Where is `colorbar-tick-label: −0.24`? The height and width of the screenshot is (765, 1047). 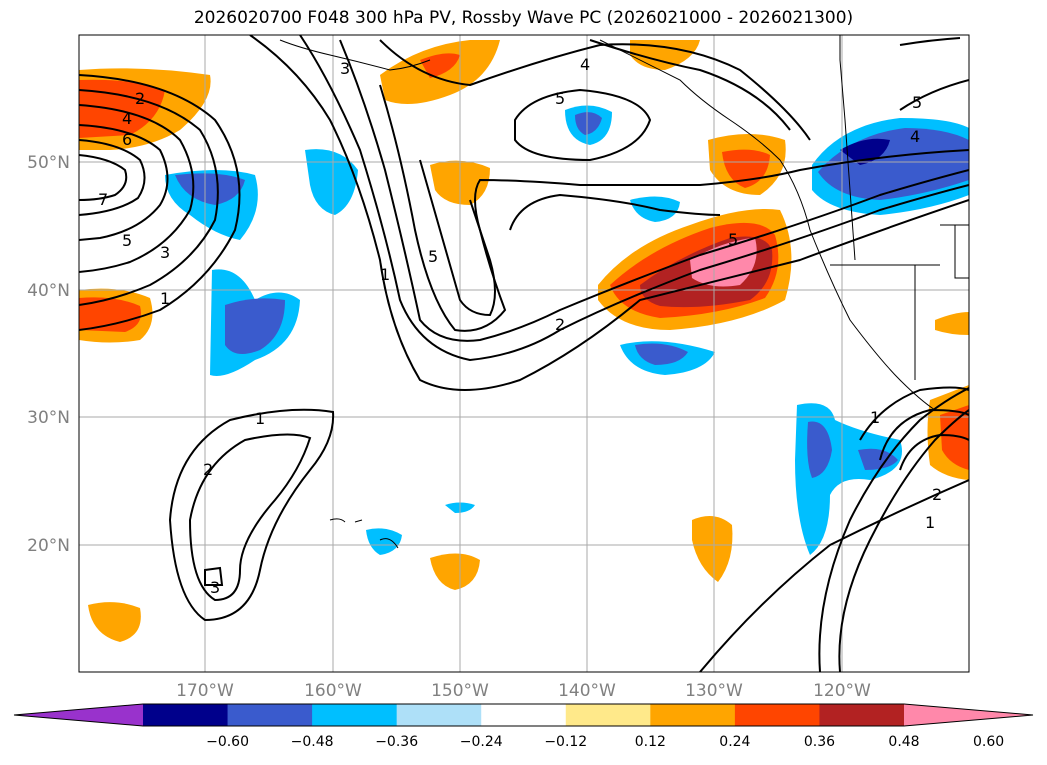
colorbar-tick-label: −0.24 is located at coordinates (481, 742).